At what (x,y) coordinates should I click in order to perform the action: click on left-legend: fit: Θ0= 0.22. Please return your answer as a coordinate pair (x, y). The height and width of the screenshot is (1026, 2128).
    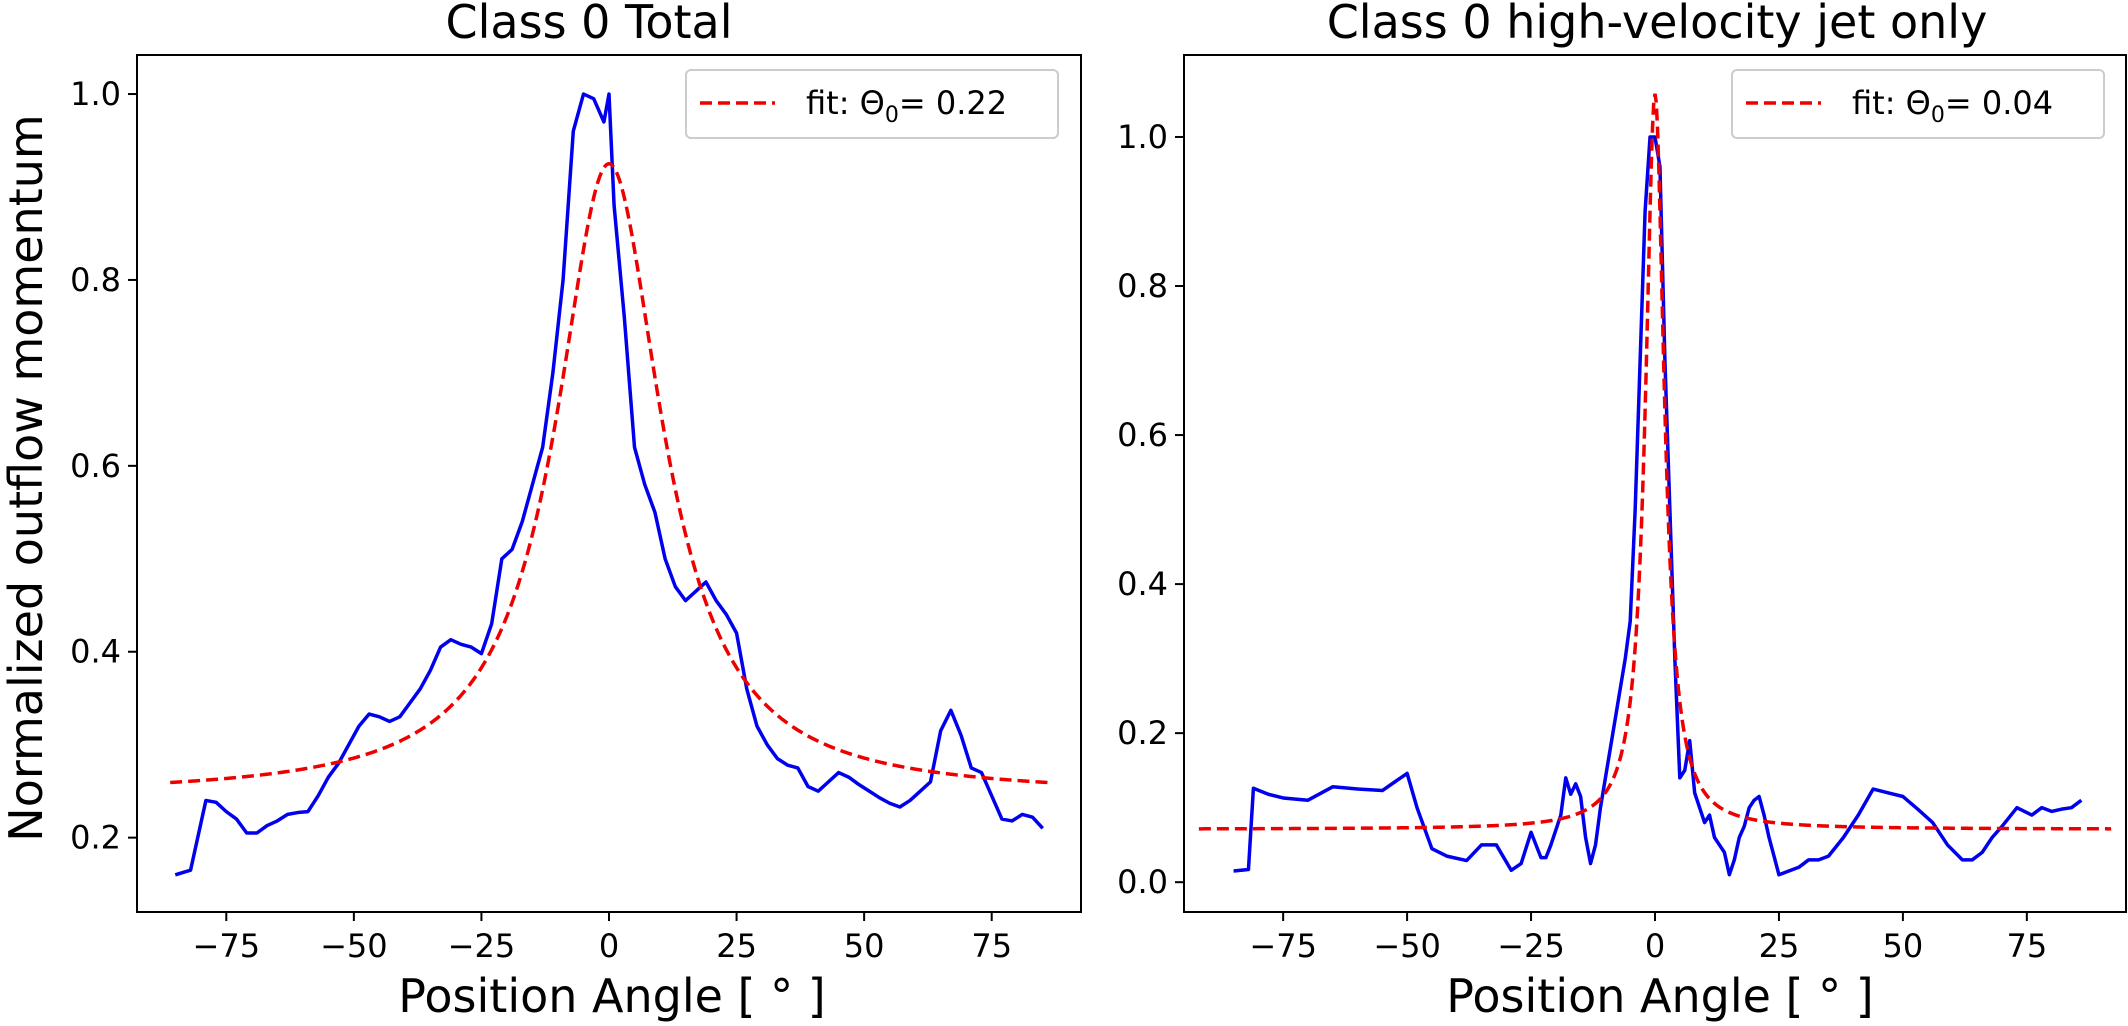
    Looking at the image, I should click on (872, 104).